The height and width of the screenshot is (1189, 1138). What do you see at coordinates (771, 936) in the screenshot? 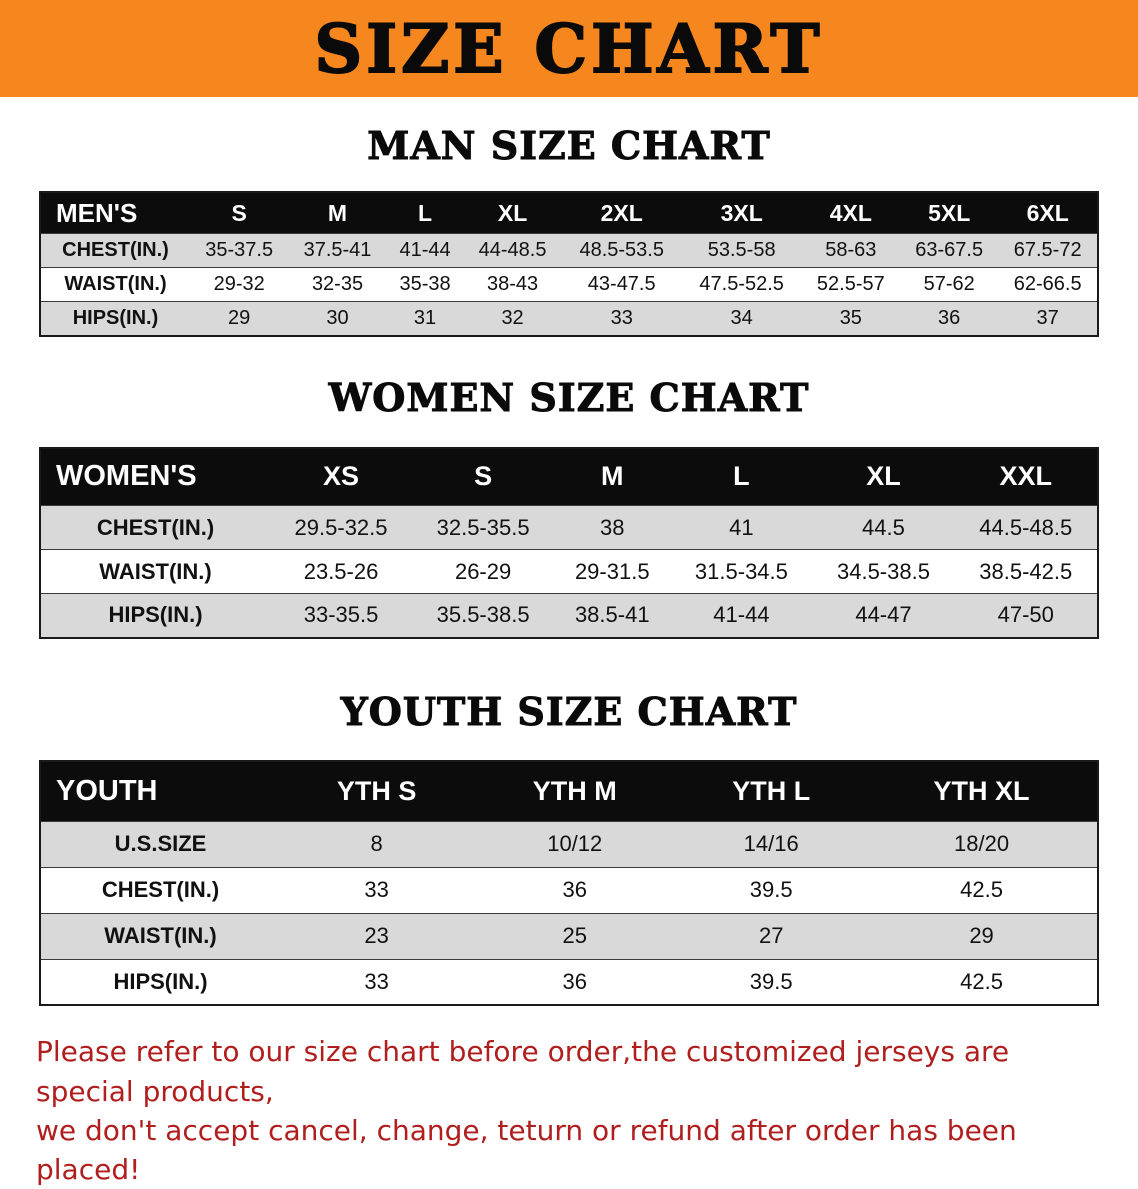
I see `size-value: 27` at bounding box center [771, 936].